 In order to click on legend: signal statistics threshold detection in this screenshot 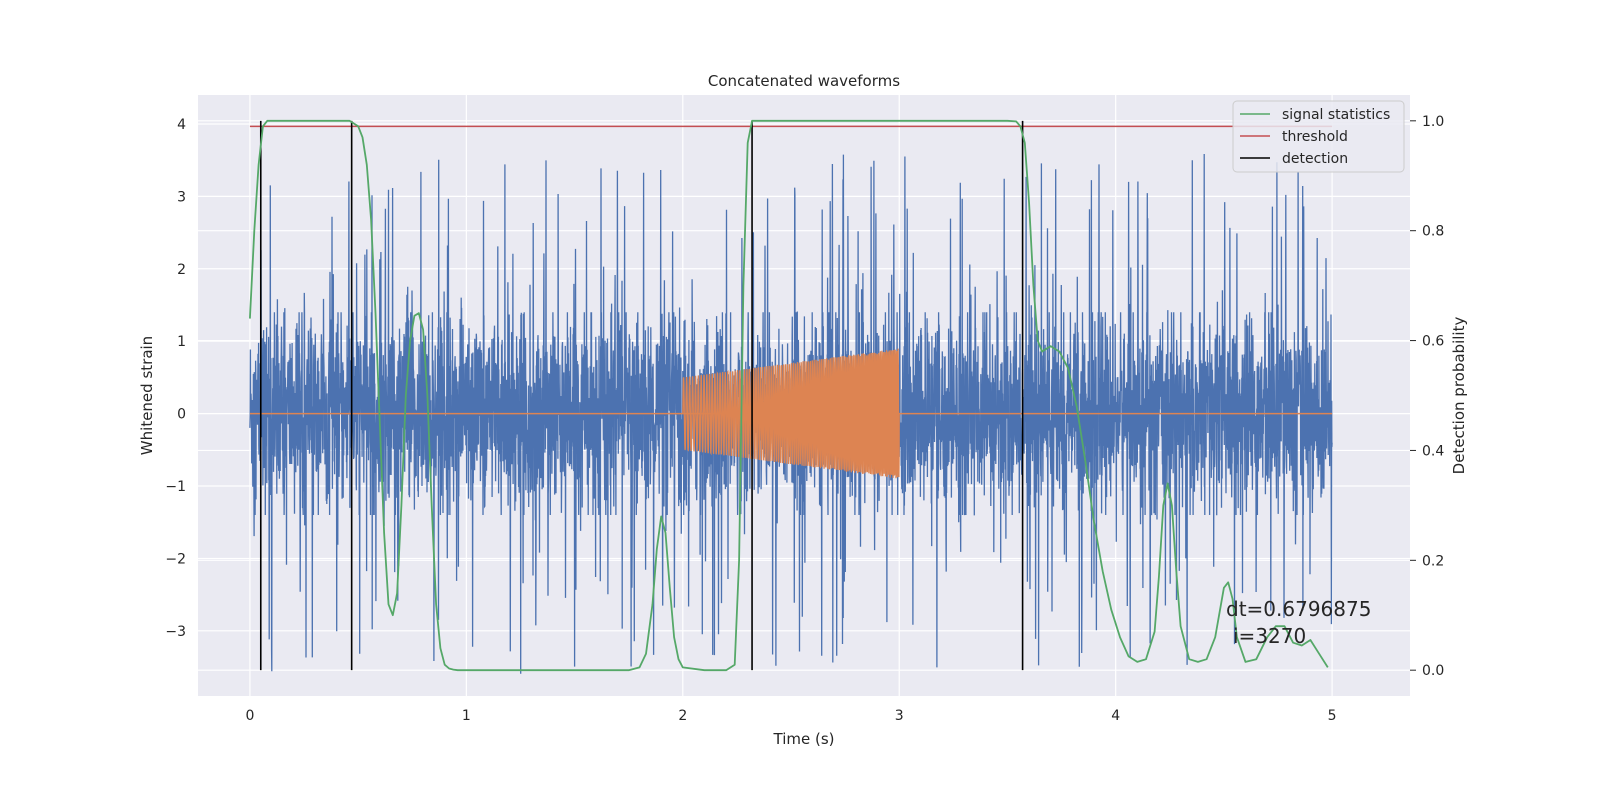, I will do `click(1318, 136)`.